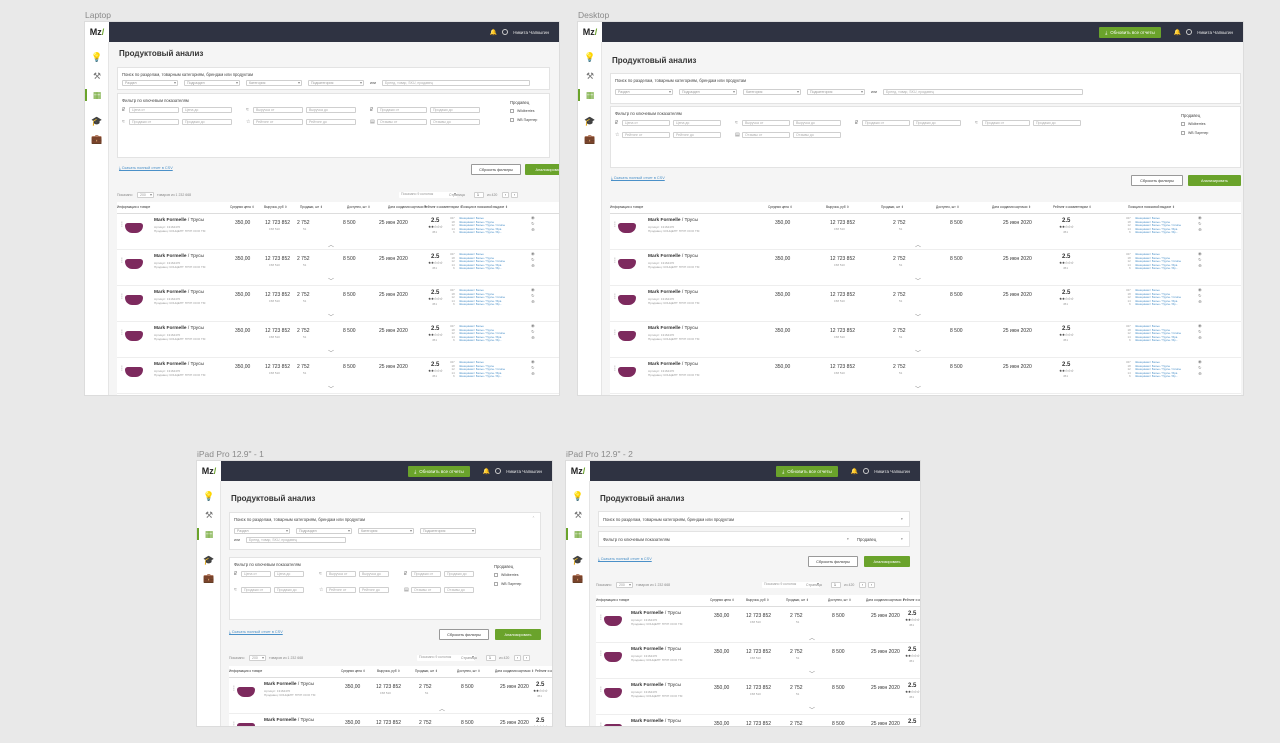  I want to click on filter-to-input: Выручка до, so click(817, 123).